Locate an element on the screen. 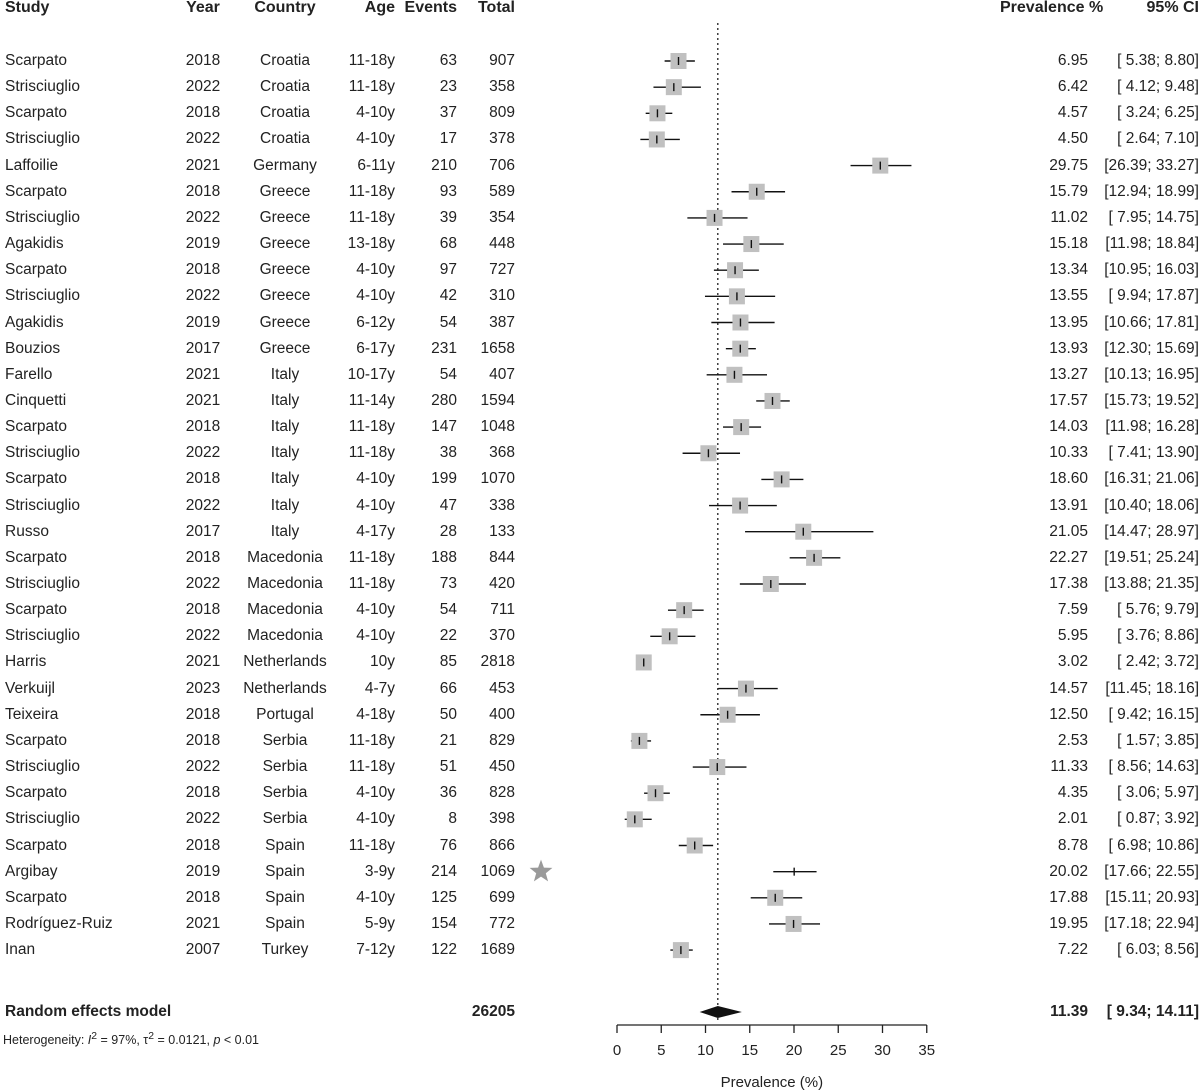 The height and width of the screenshot is (1091, 1200). study-prevalence: 7.59 is located at coordinates (1072, 610).